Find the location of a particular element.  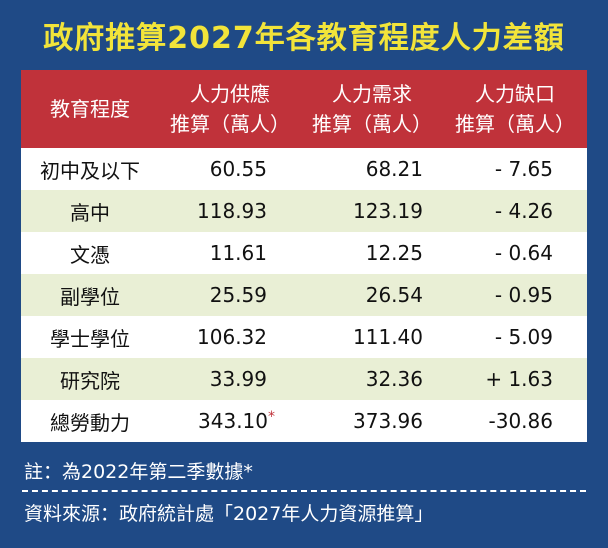

header-gap: 人力缺口 推算（萬人） is located at coordinates (515, 109).